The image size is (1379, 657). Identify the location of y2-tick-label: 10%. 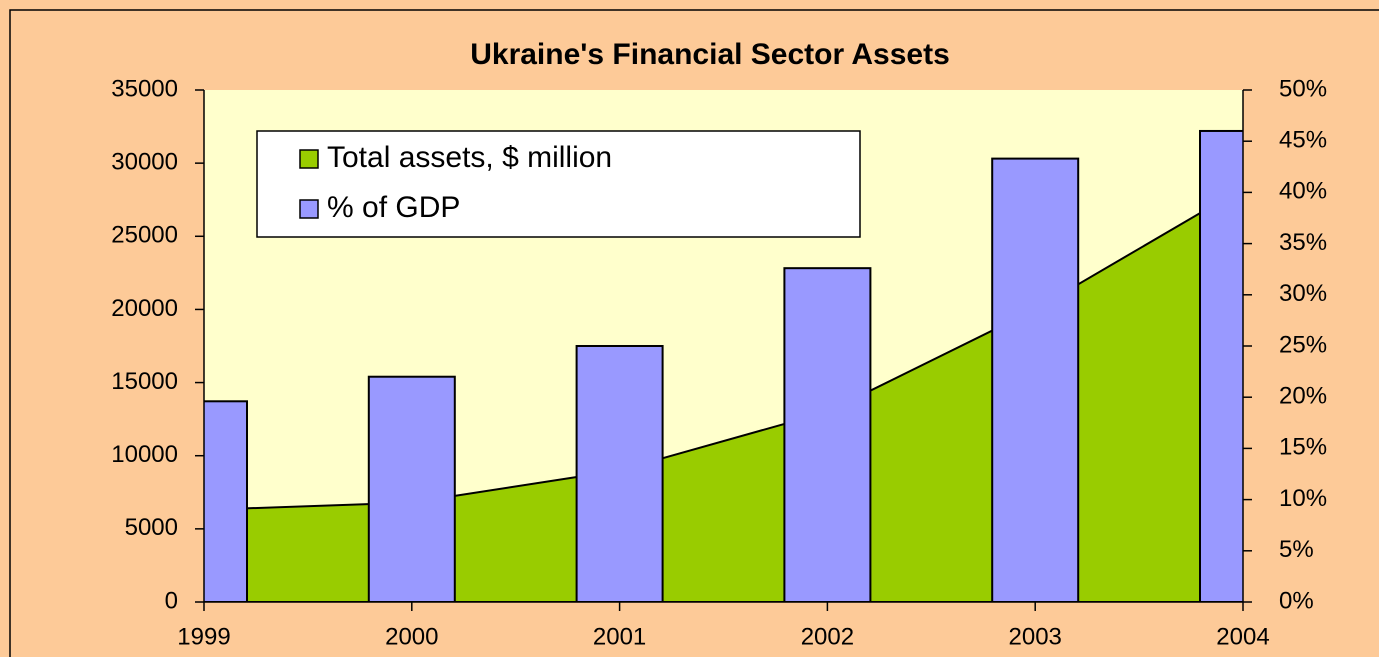
(1303, 498).